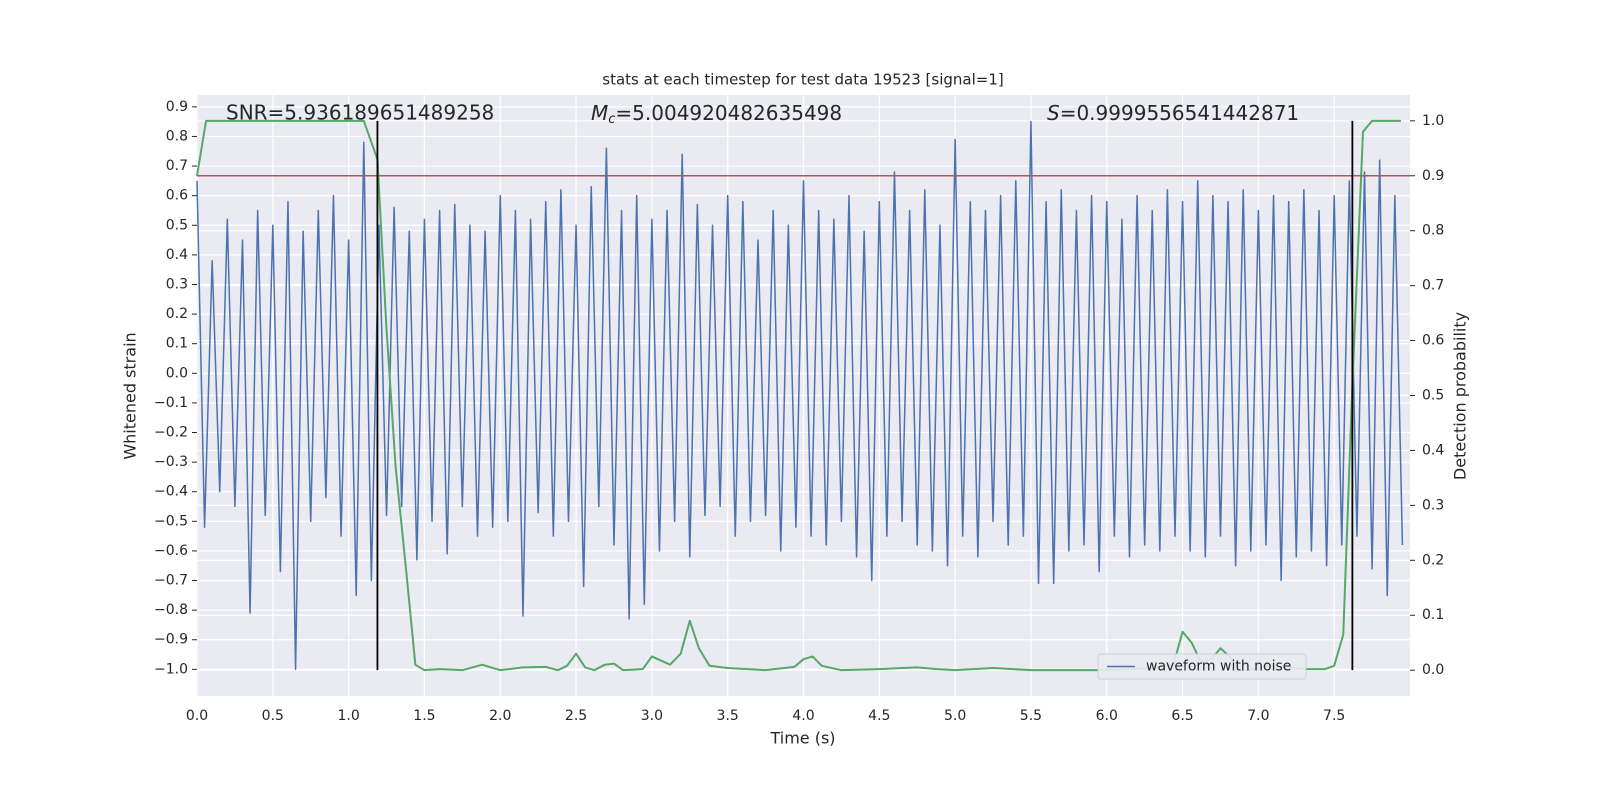 The width and height of the screenshot is (1600, 800). I want to click on annotation-text: =5.004920482635498, so click(728, 113).